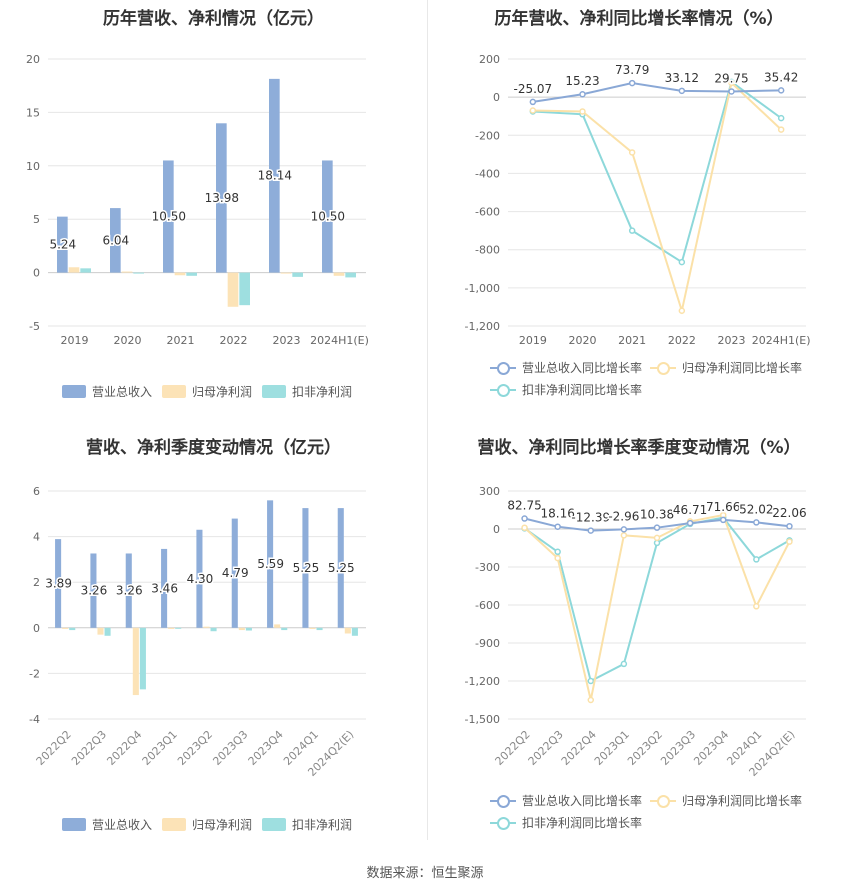 The height and width of the screenshot is (891, 850). I want to click on quarterly-bar-legend: 营业总收入 归母净利润 扣非净利润, so click(213, 825).